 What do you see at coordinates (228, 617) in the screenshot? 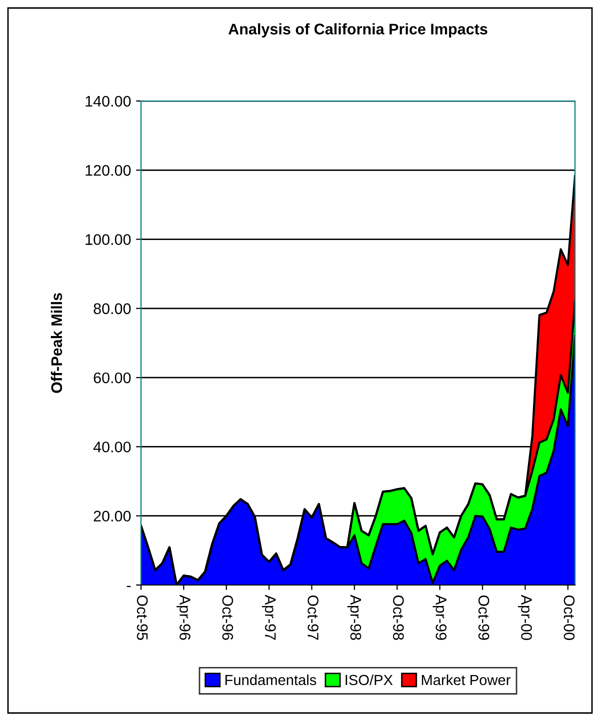
I see `x-tick-label: Oct-96` at bounding box center [228, 617].